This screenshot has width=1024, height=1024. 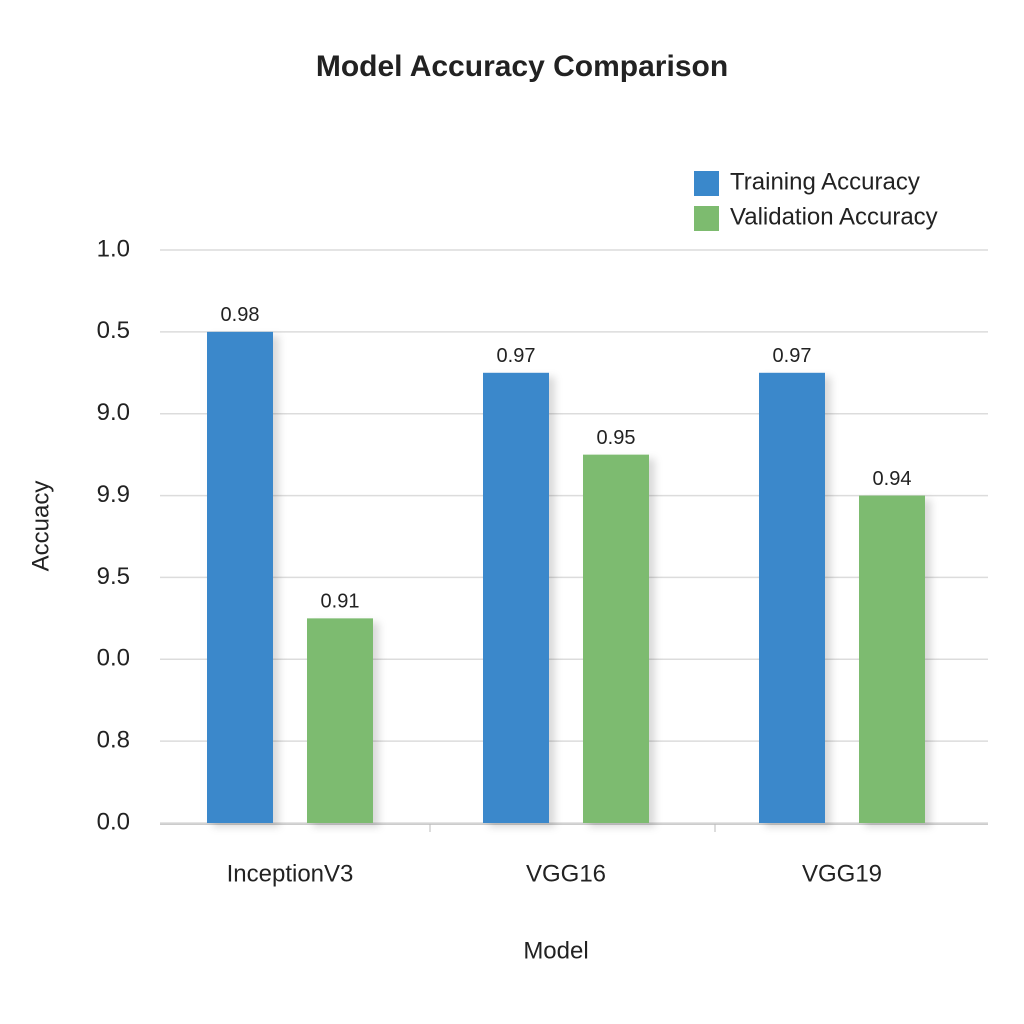 I want to click on x-axis-label: Model, so click(x=555, y=950).